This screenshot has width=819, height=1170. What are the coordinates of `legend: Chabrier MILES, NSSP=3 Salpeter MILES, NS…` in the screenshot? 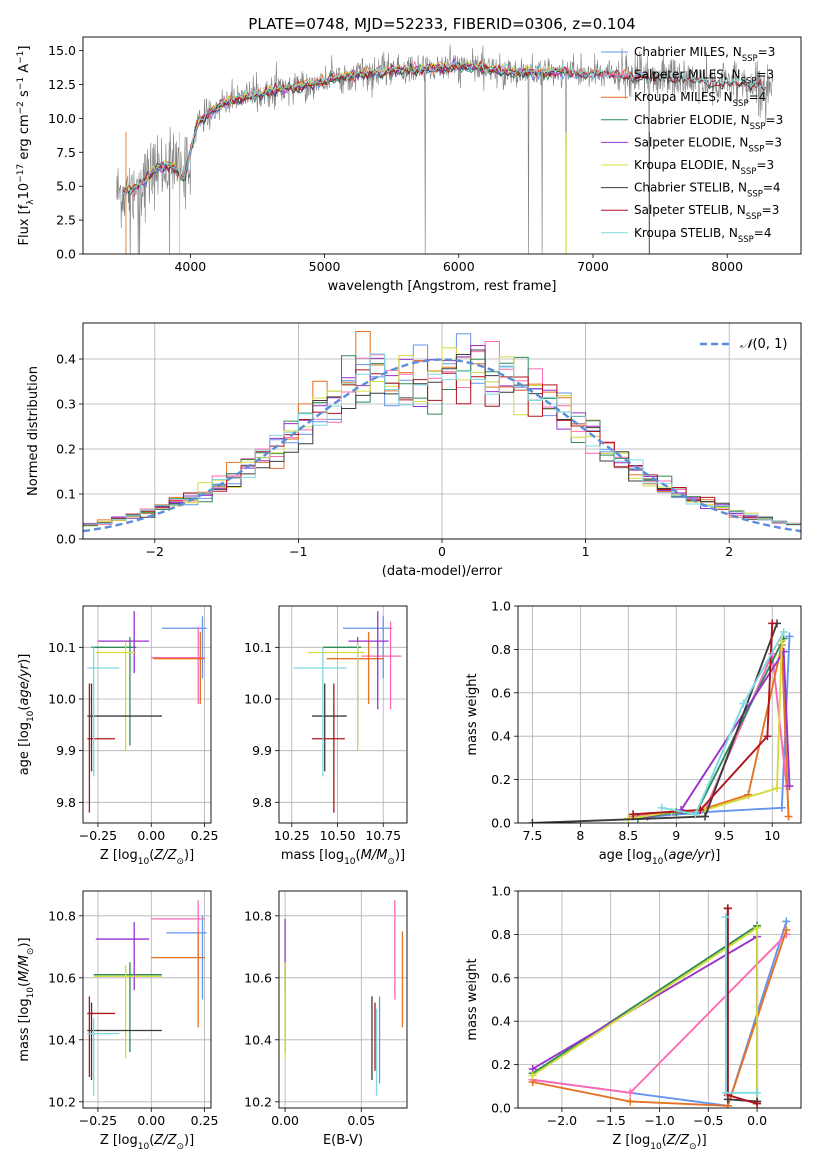 It's located at (692, 145).